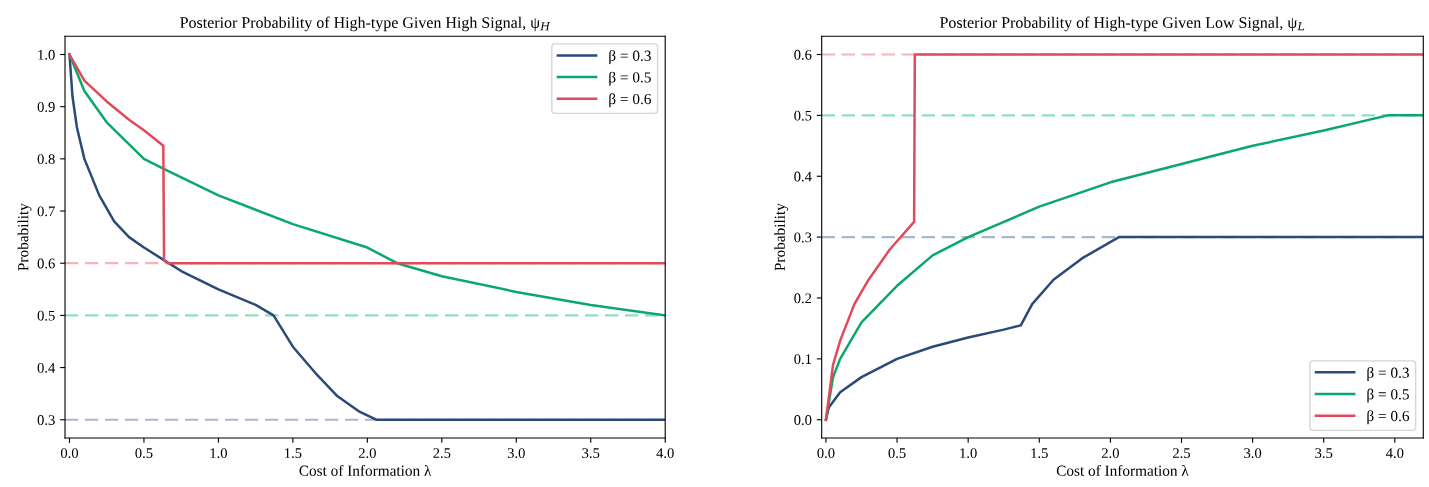 The height and width of the screenshot is (487, 1429). I want to click on y-tick-label: 1.0, so click(46, 54).